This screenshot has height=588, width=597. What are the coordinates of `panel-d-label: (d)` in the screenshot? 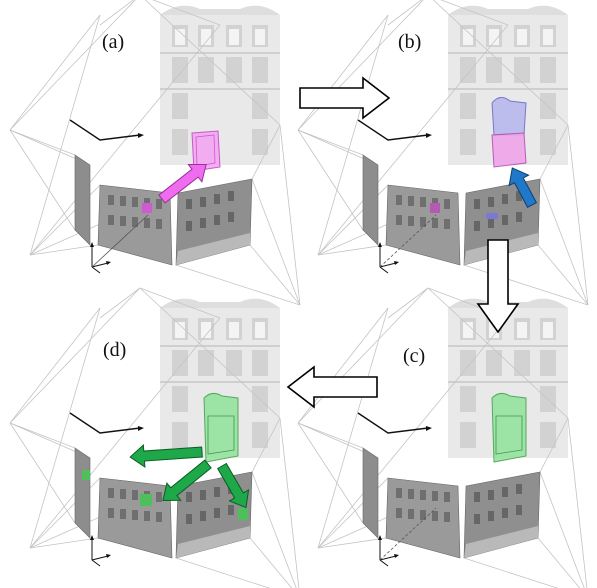 It's located at (114, 350).